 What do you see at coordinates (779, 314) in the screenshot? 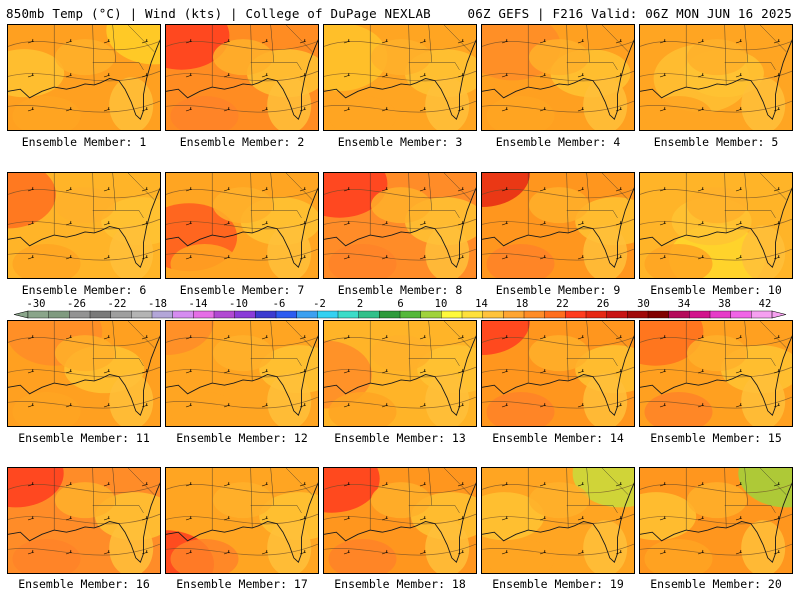
I see `colorbar-right-arrow` at bounding box center [779, 314].